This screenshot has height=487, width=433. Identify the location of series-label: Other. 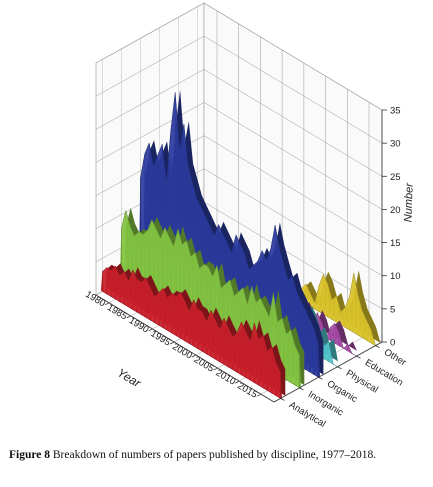
(395, 358).